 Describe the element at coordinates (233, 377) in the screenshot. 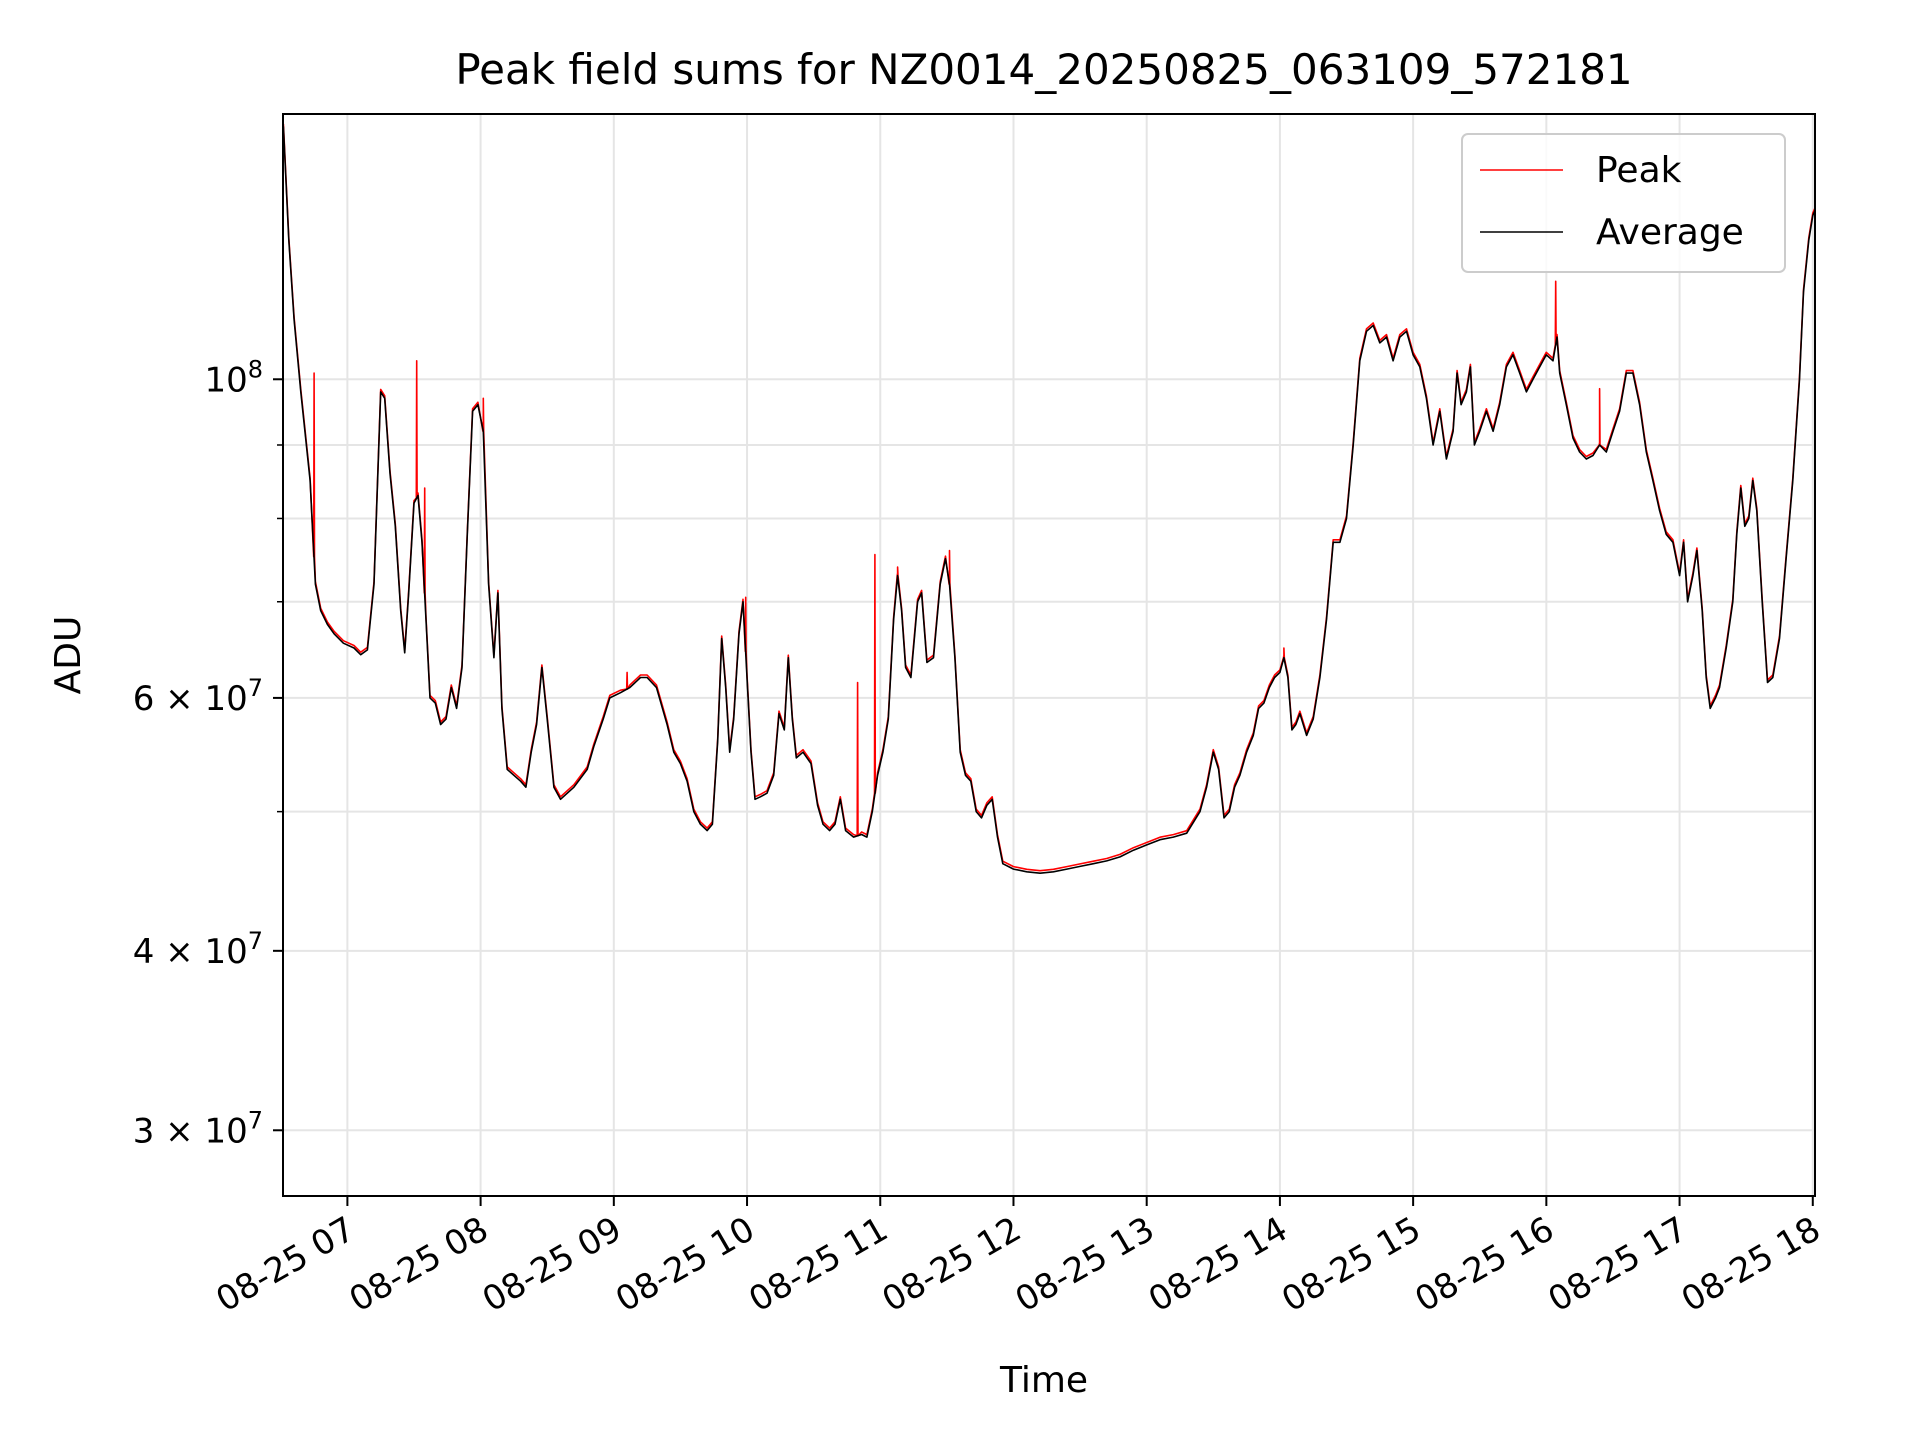

I see `y-tick-label: 108` at that location.